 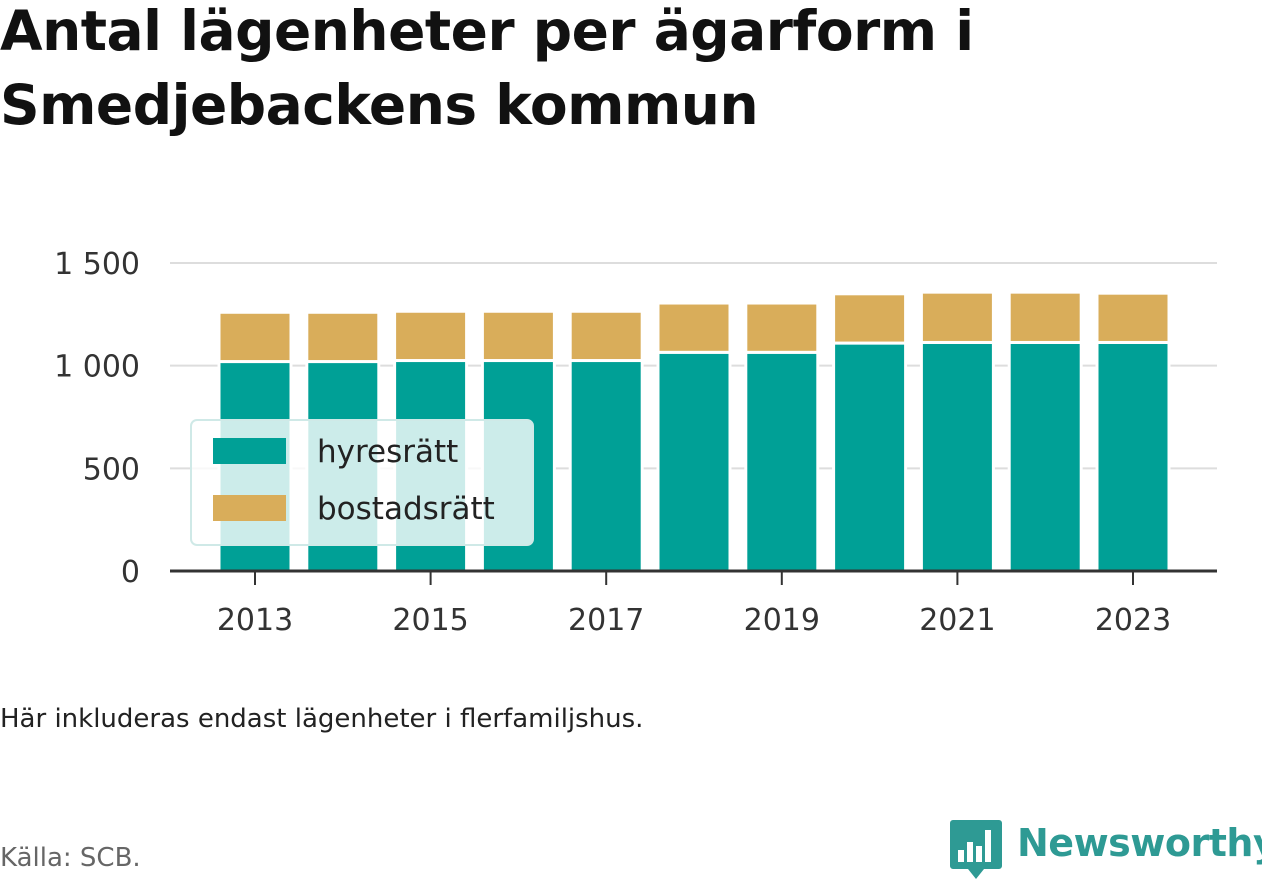 What do you see at coordinates (694, 327) in the screenshot?
I see `bar-bostadsratt-2018` at bounding box center [694, 327].